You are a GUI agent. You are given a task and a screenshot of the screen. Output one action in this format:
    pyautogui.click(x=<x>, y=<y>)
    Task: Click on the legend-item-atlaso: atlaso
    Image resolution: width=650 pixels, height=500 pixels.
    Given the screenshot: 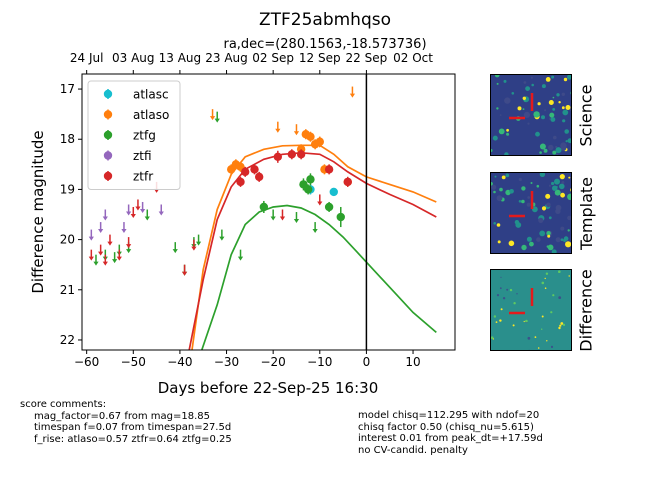 What is the action you would take?
    pyautogui.click(x=136, y=115)
    